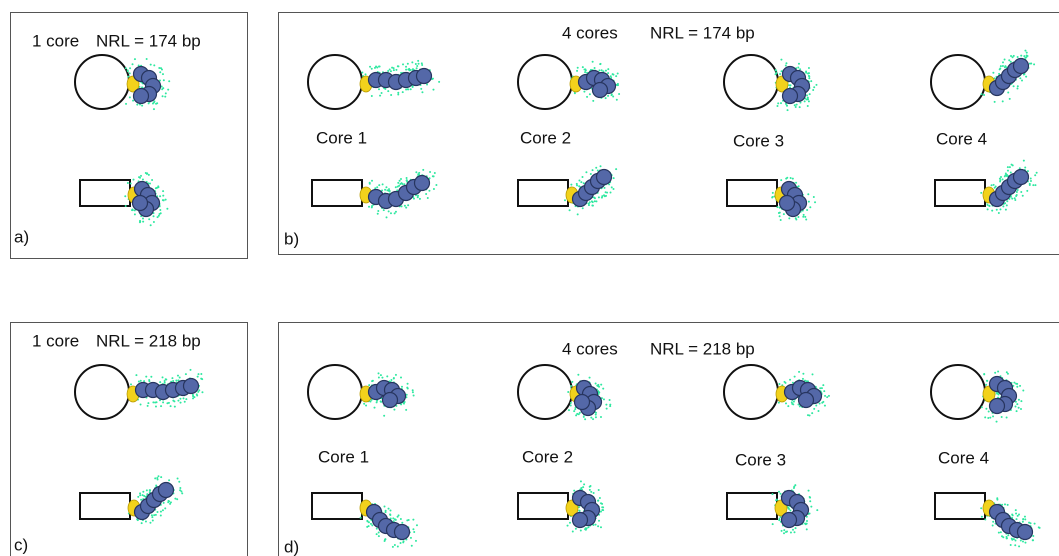 Image resolution: width=1059 pixels, height=556 pixels. What do you see at coordinates (545, 392) in the screenshot?
I see `bead-sphere` at bounding box center [545, 392].